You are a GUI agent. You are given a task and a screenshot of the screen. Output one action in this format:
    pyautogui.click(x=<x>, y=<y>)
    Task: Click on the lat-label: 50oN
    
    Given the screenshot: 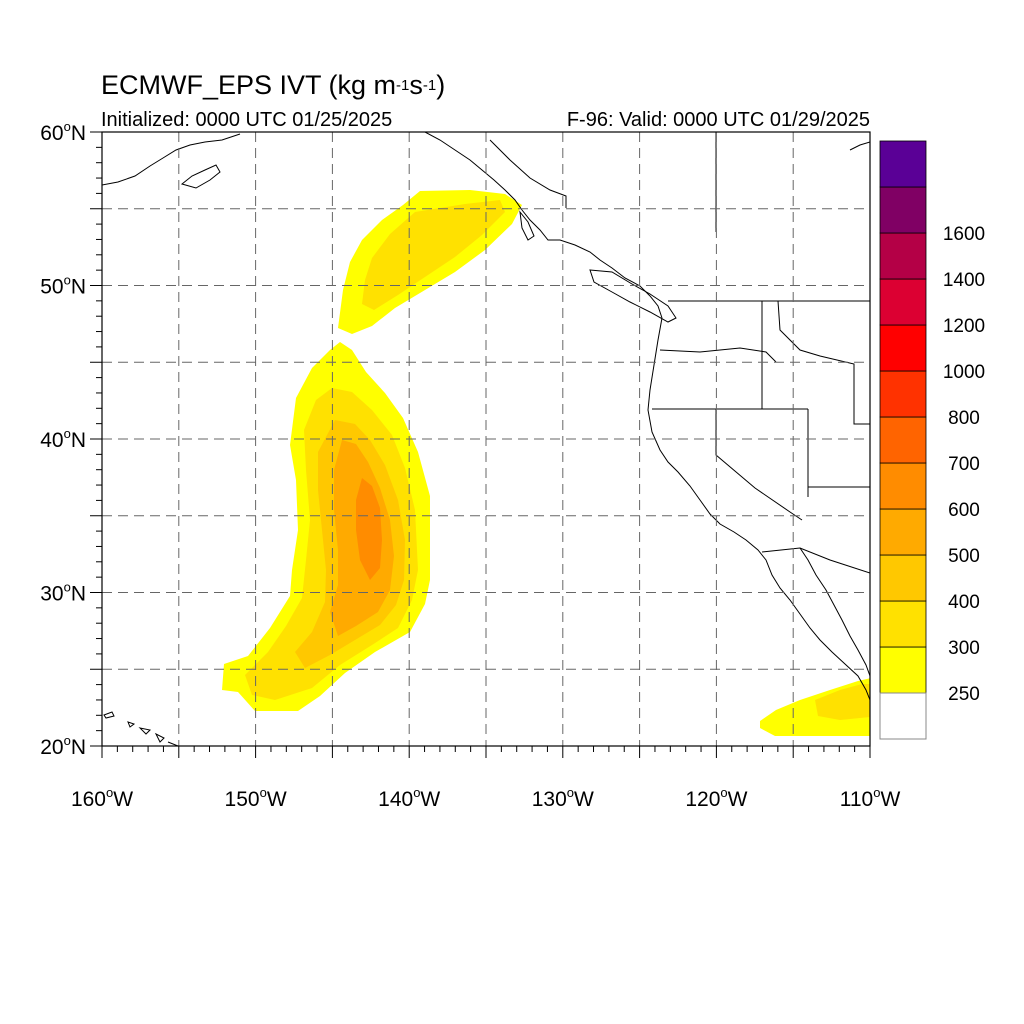 What is the action you would take?
    pyautogui.click(x=63, y=286)
    